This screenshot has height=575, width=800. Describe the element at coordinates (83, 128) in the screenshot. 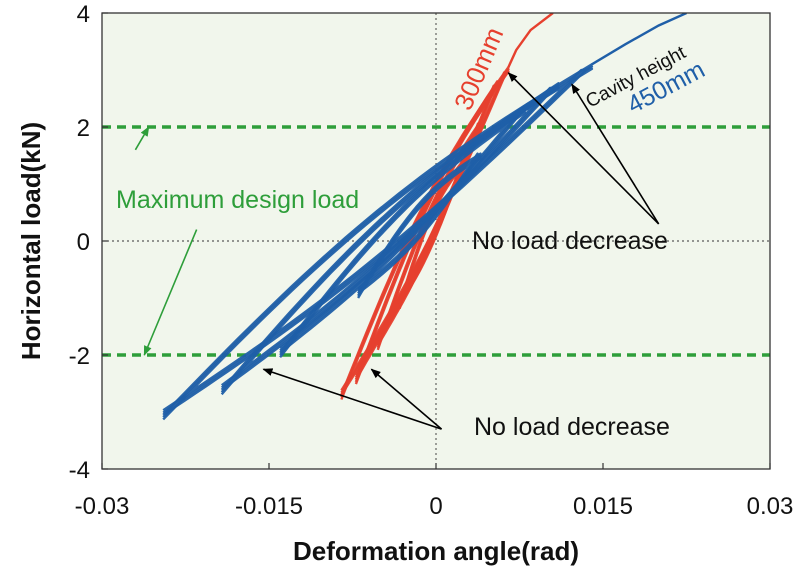

I see `y-tick-label: 2` at that location.